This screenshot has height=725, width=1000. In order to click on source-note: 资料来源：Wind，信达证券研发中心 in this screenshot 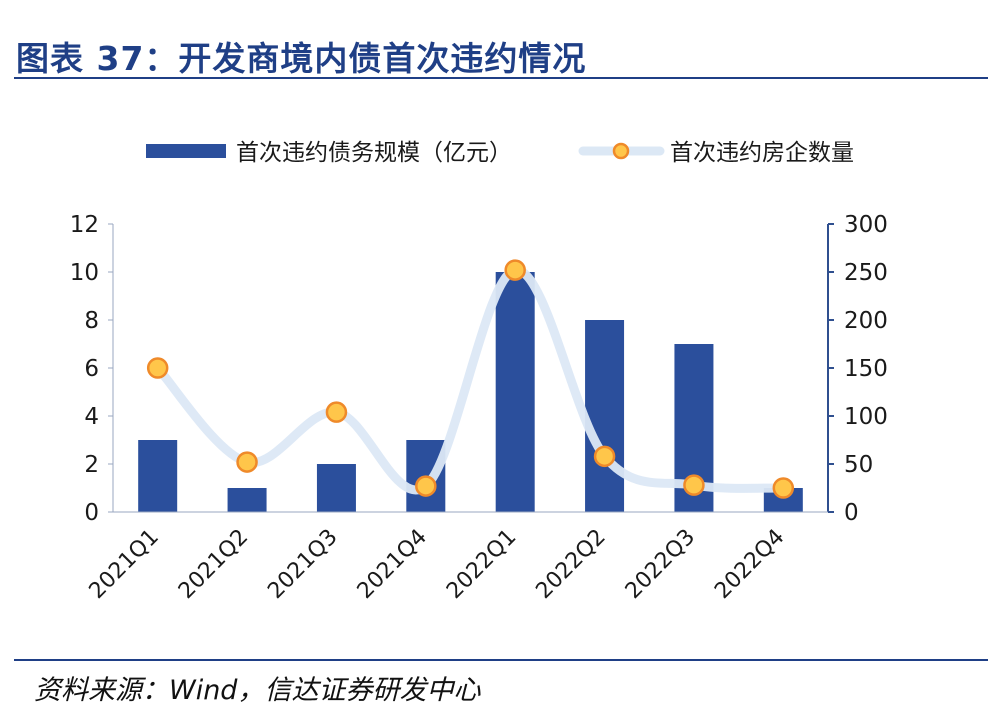, I will do `click(257, 690)`.